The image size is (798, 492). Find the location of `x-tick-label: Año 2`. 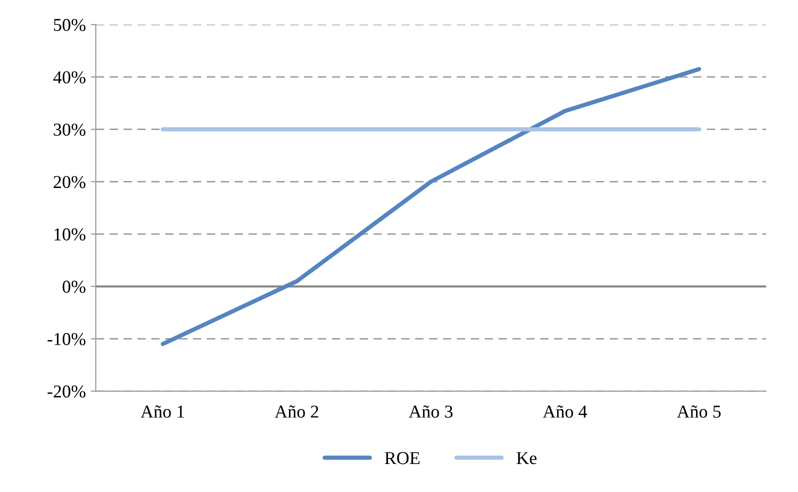

x-tick-label: Año 2 is located at coordinates (296, 411).